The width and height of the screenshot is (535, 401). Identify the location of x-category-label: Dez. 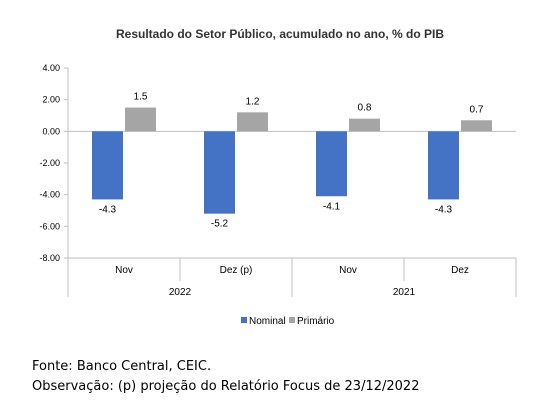
(460, 270).